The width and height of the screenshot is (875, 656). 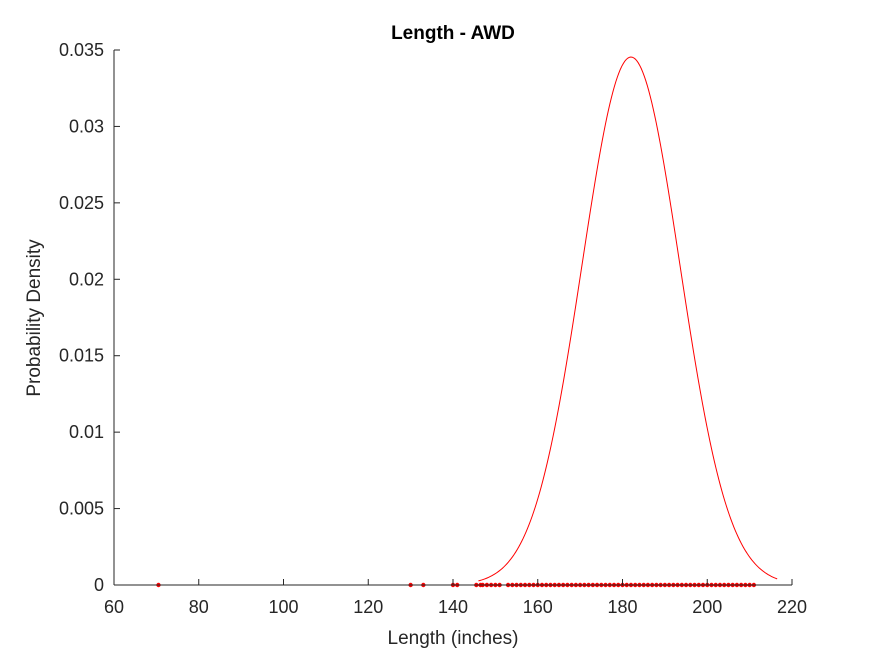 What do you see at coordinates (34, 318) in the screenshot?
I see `y-axis-label: Probability Density` at bounding box center [34, 318].